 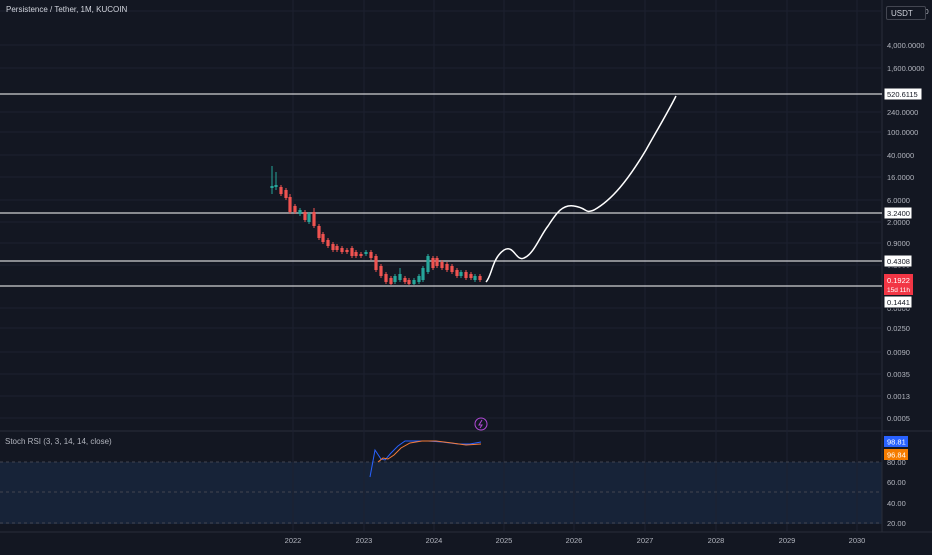 I want to click on price-tick-label: 6.0000, so click(x=898, y=200).